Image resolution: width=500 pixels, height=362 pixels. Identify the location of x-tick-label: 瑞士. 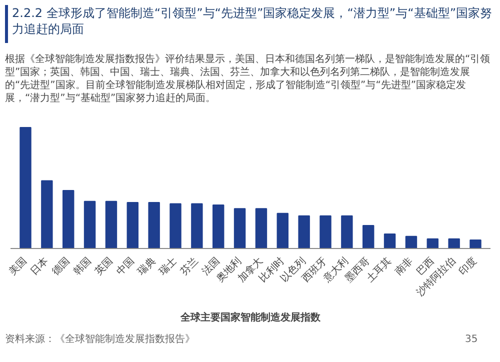
(168, 266).